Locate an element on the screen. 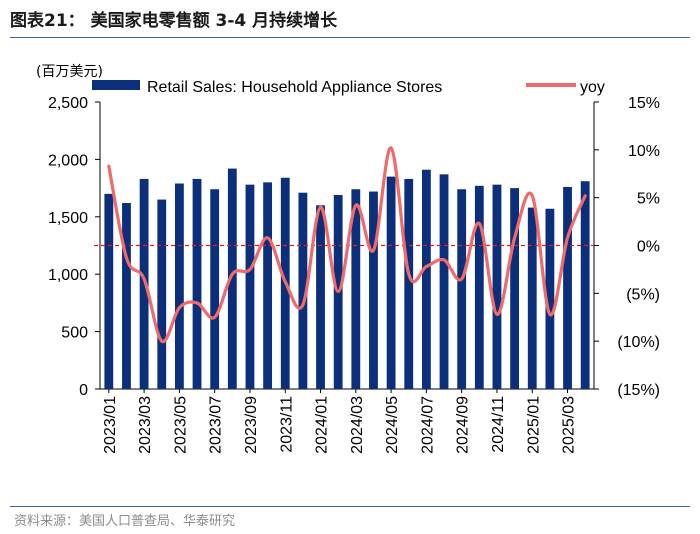 Image resolution: width=700 pixels, height=534 pixels. right-tick-label: 0% is located at coordinates (648, 247).